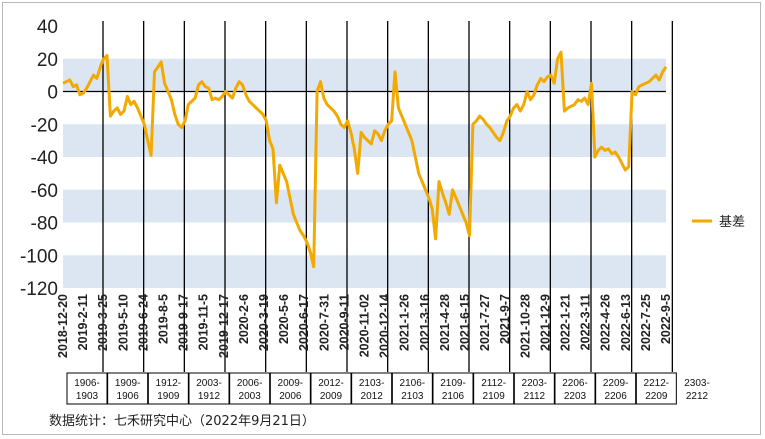  I want to click on contract-label: 1909, so click(168, 396).